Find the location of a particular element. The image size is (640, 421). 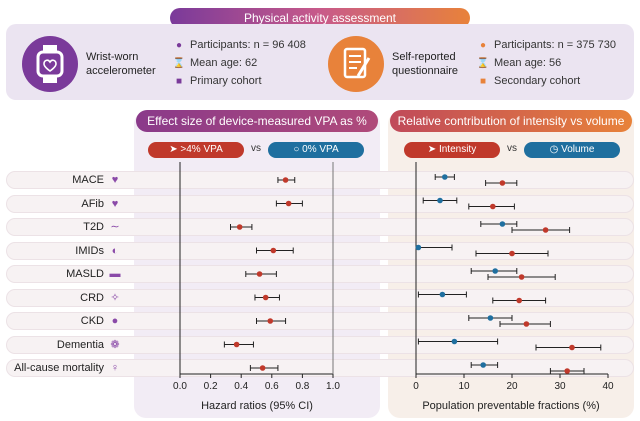

outcome-label: AFib is located at coordinates (92, 203).